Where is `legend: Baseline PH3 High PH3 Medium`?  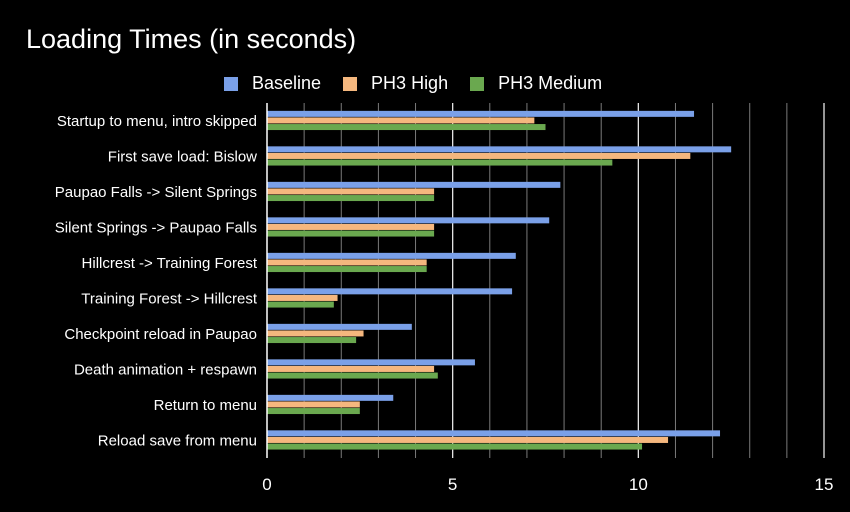
legend: Baseline PH3 High PH3 Medium is located at coordinates (424, 83).